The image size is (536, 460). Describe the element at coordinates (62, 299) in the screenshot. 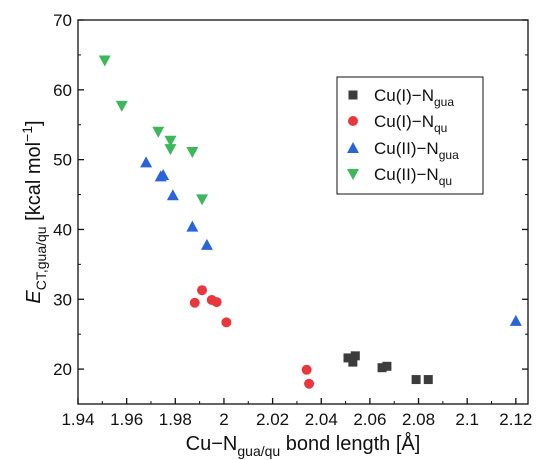

I see `y-tick-label: 30` at that location.